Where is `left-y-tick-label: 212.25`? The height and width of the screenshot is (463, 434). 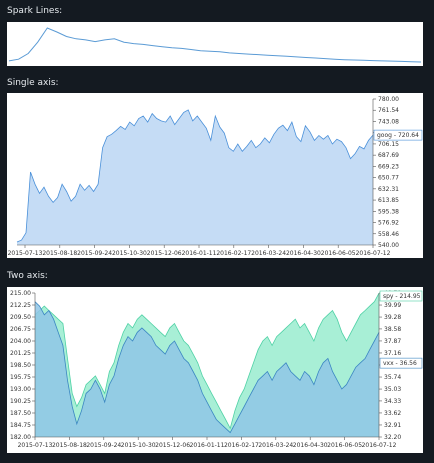 left-y-tick-label: 212.25 is located at coordinates (20, 305).